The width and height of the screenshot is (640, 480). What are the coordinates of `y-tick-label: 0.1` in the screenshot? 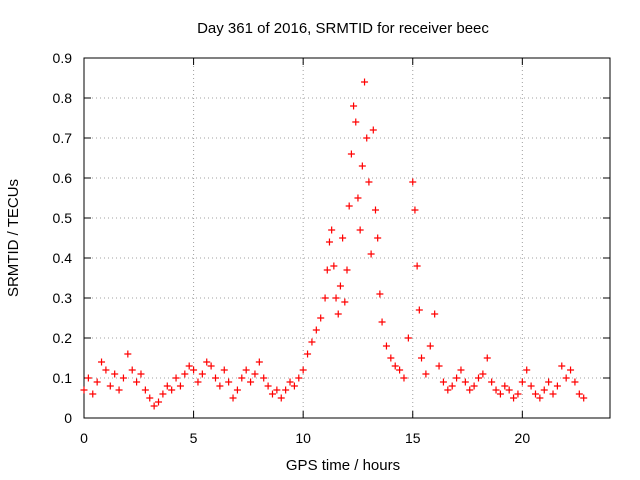 It's located at (63, 378).